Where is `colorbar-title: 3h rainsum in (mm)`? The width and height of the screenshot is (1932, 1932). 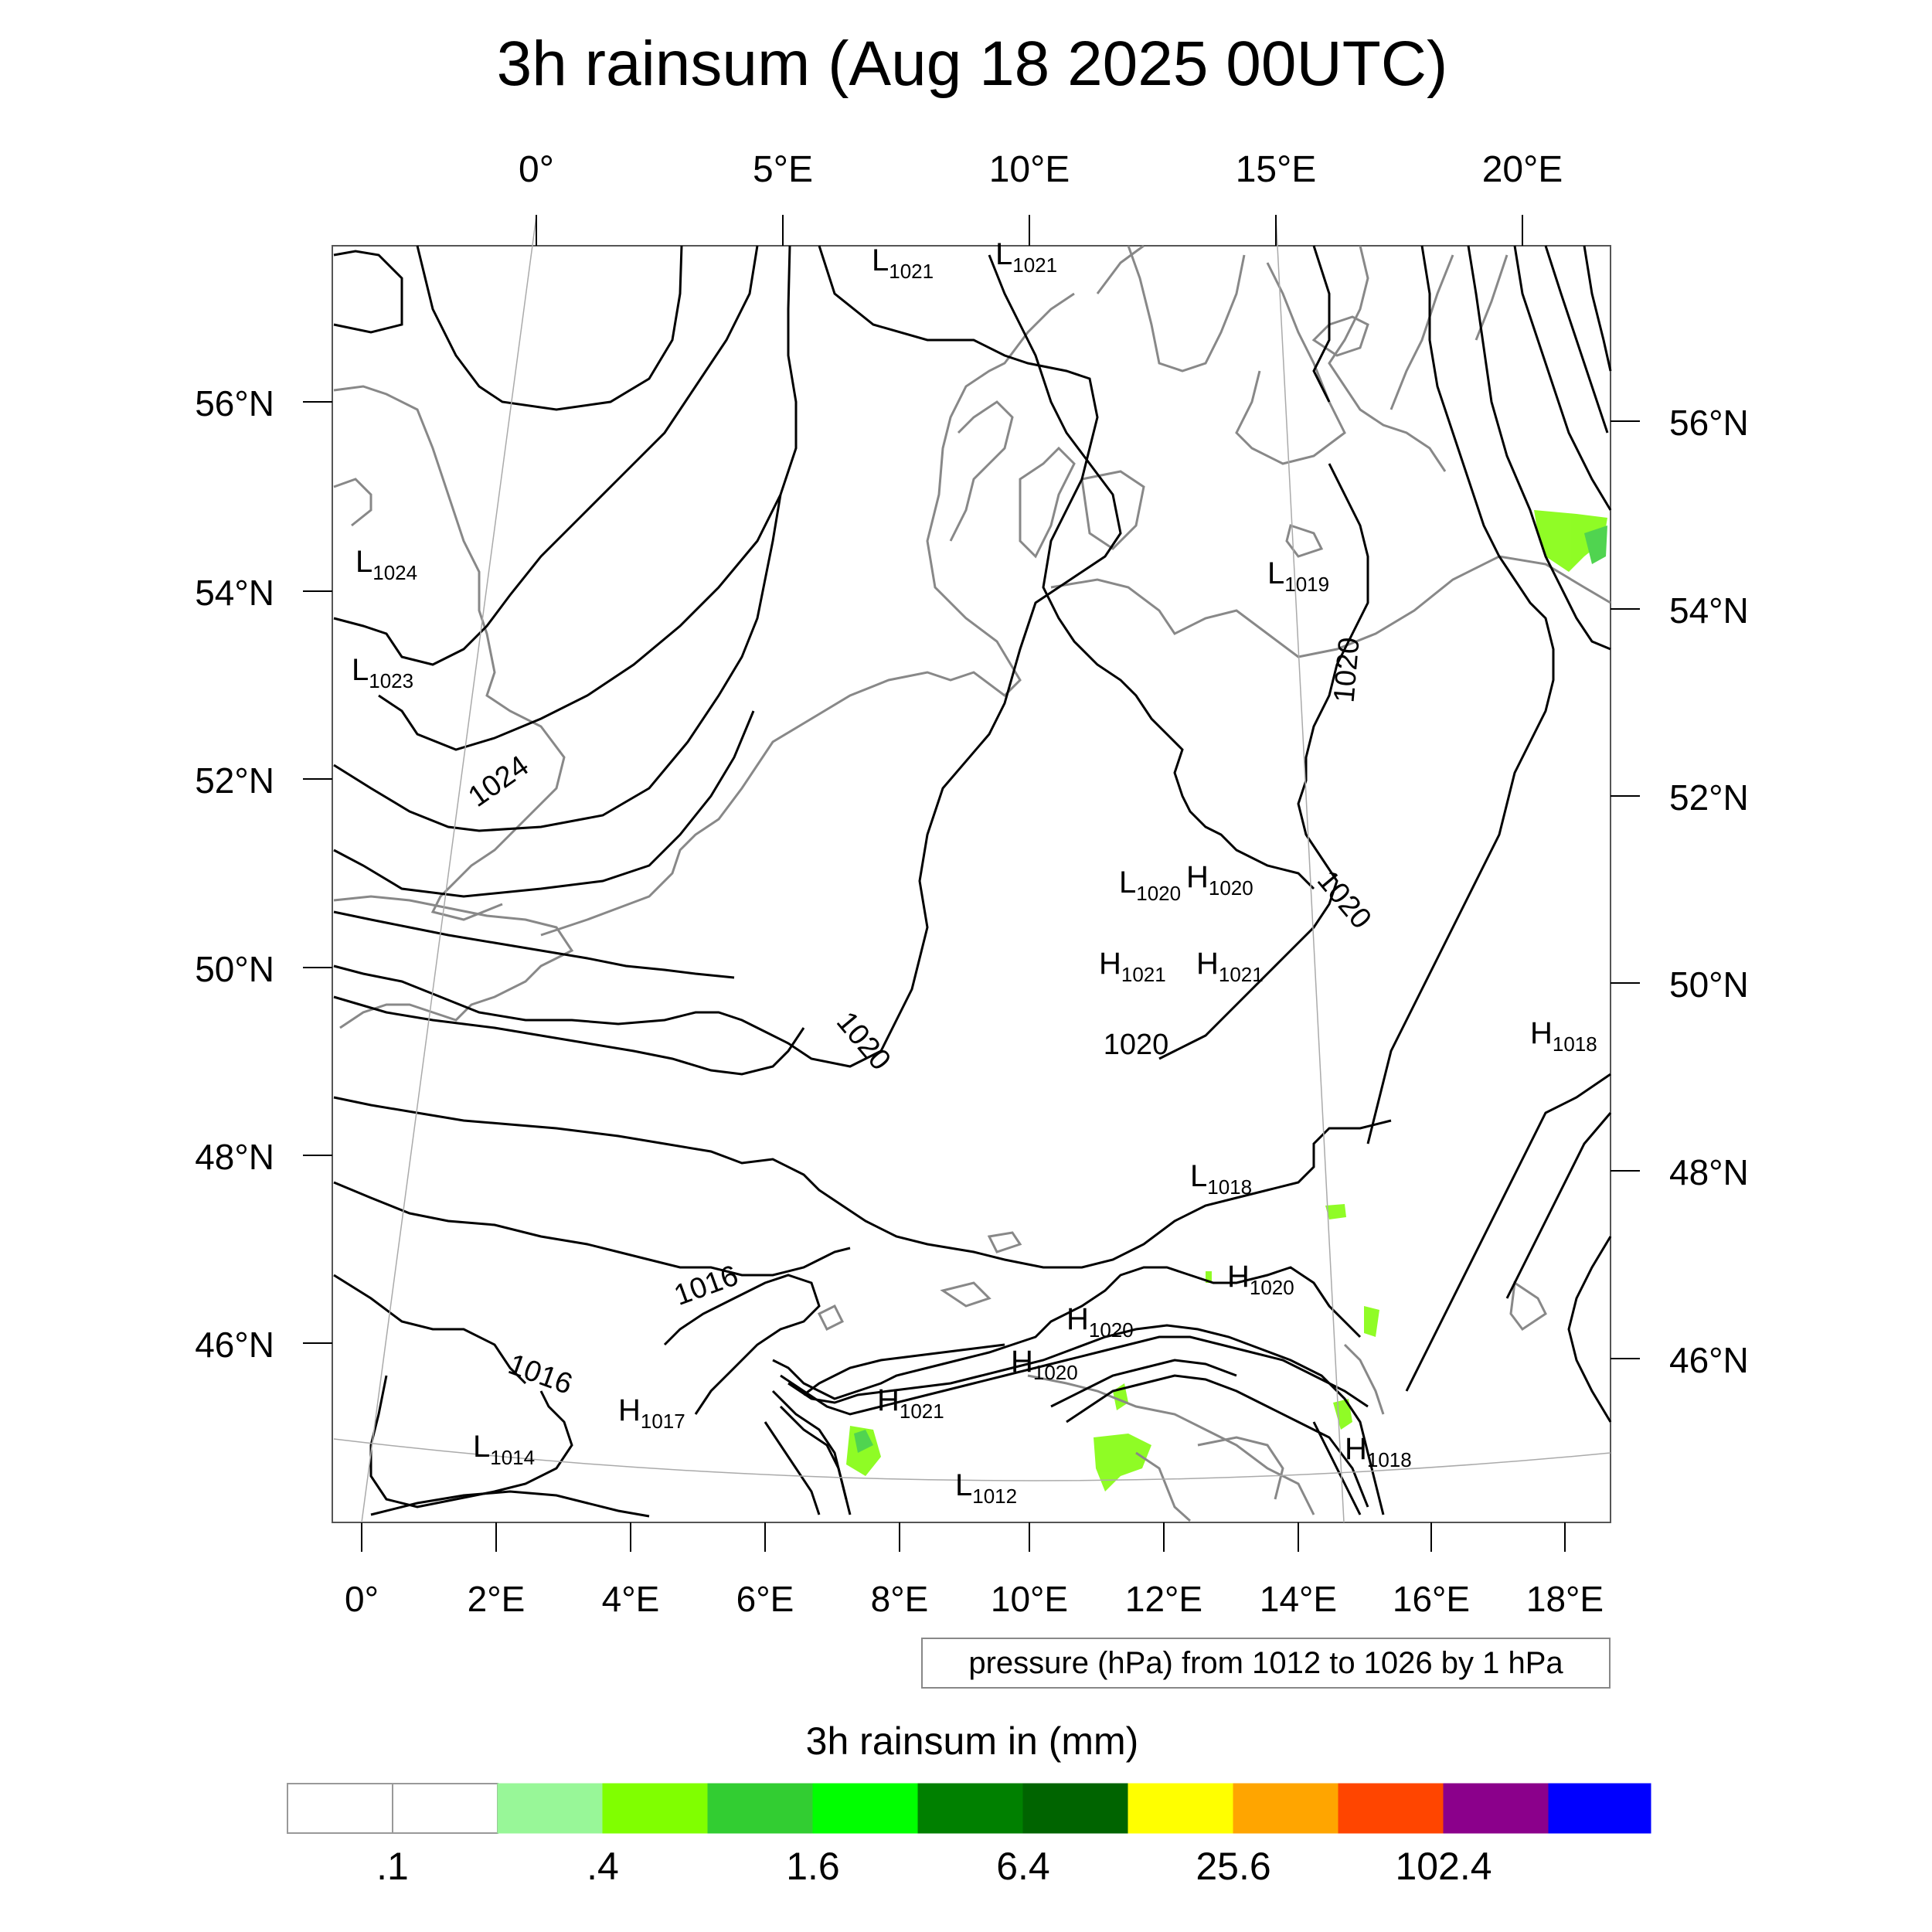
colorbar-title: 3h rainsum in (mm) is located at coordinates (972, 1741).